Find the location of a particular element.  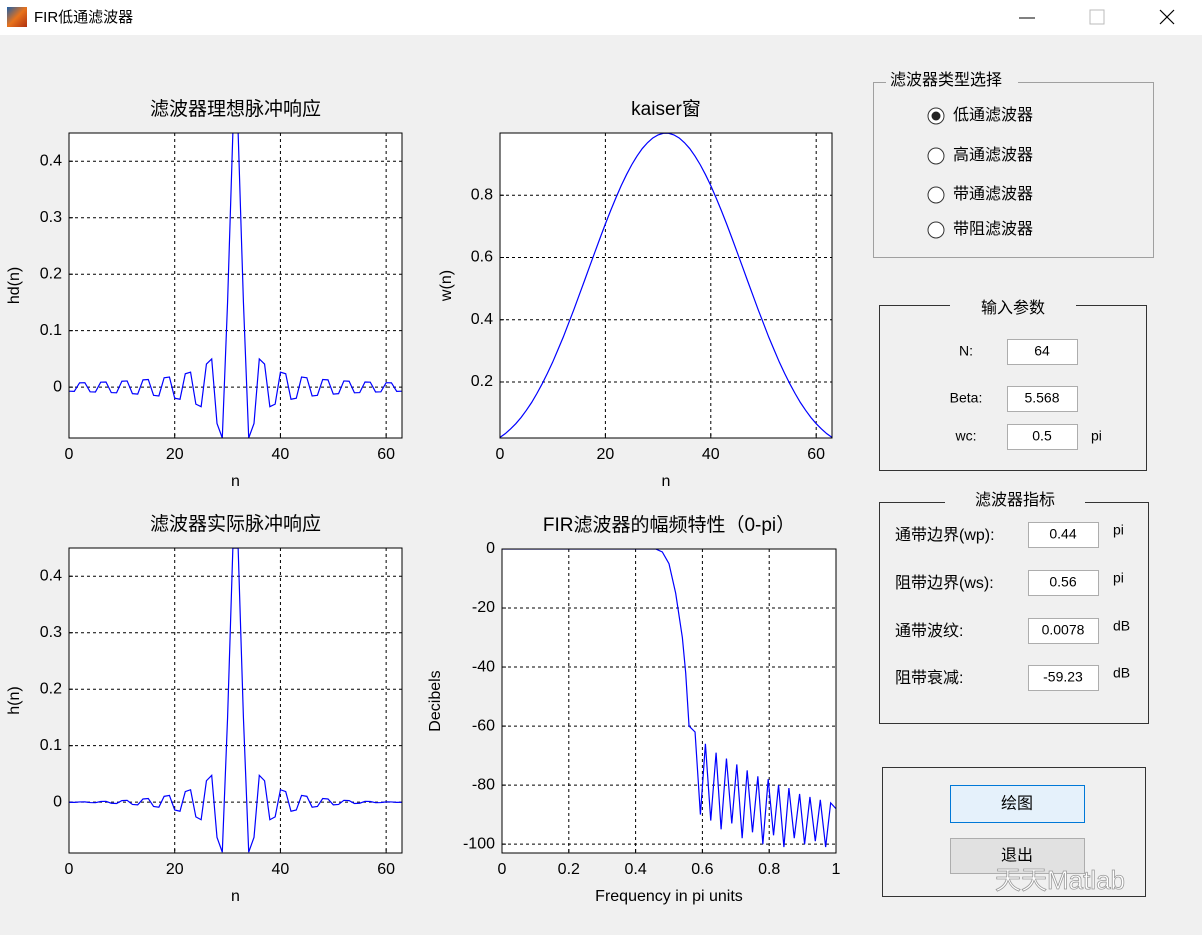

field-label: wc: is located at coordinates (966, 436).